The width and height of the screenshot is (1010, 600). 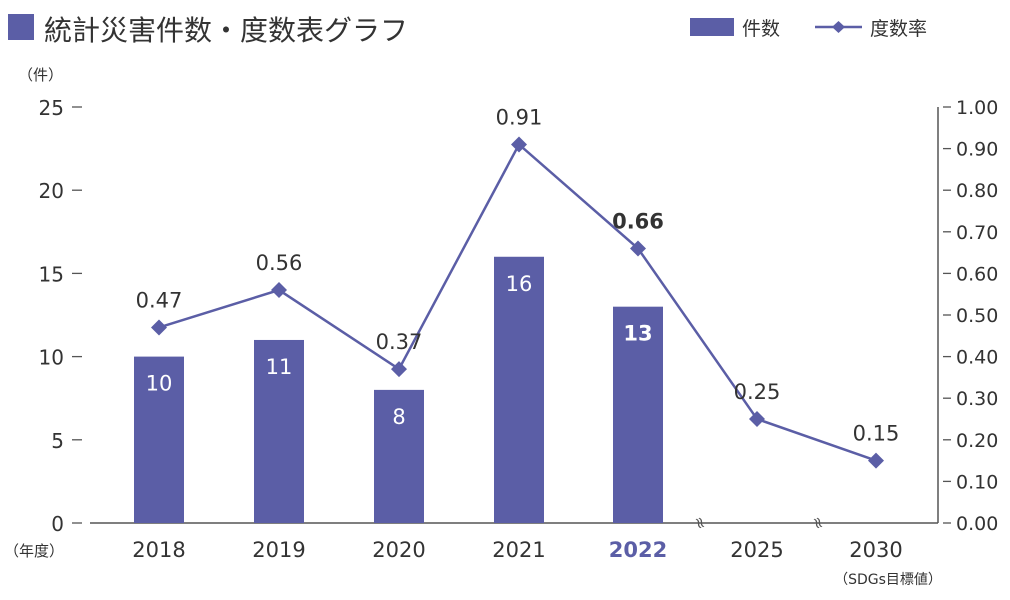 I want to click on right-axis-tick-label: 0.20, so click(x=977, y=441).